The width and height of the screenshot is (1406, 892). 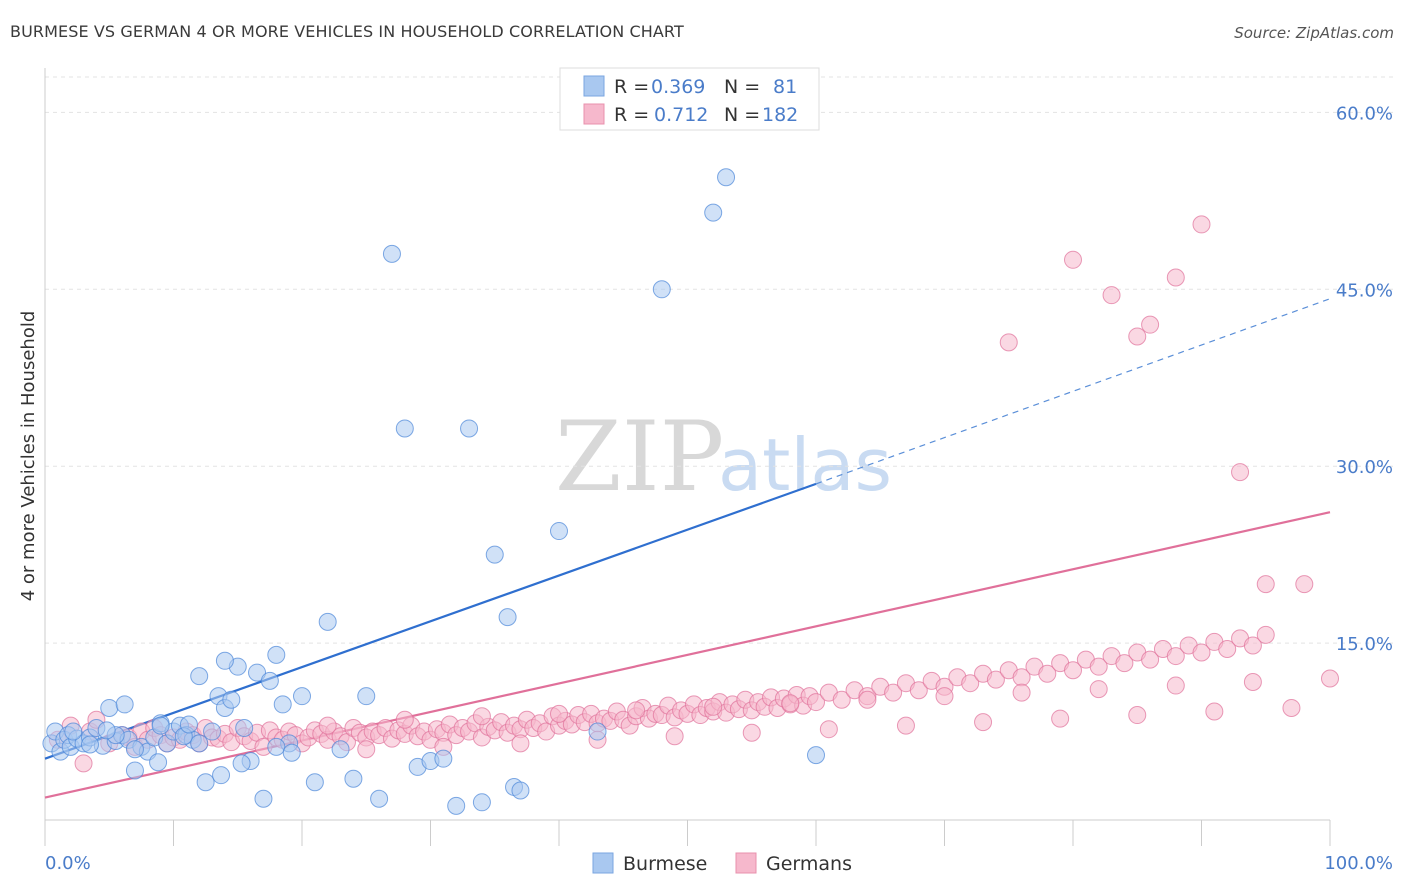 What do you see at coordinates (1364, 644) in the screenshot?
I see `y-tick-label-0: 15.0%` at bounding box center [1364, 644].